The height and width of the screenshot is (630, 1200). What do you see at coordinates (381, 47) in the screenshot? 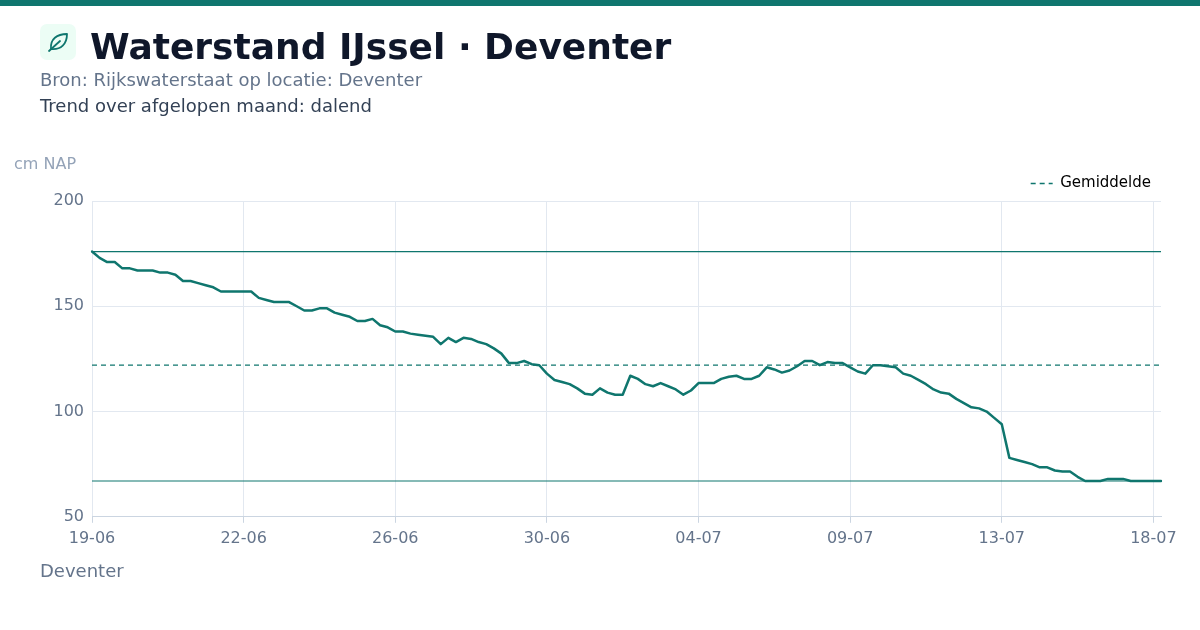
I see `chart-title: Waterstand IJssel · Deventer` at bounding box center [381, 47].